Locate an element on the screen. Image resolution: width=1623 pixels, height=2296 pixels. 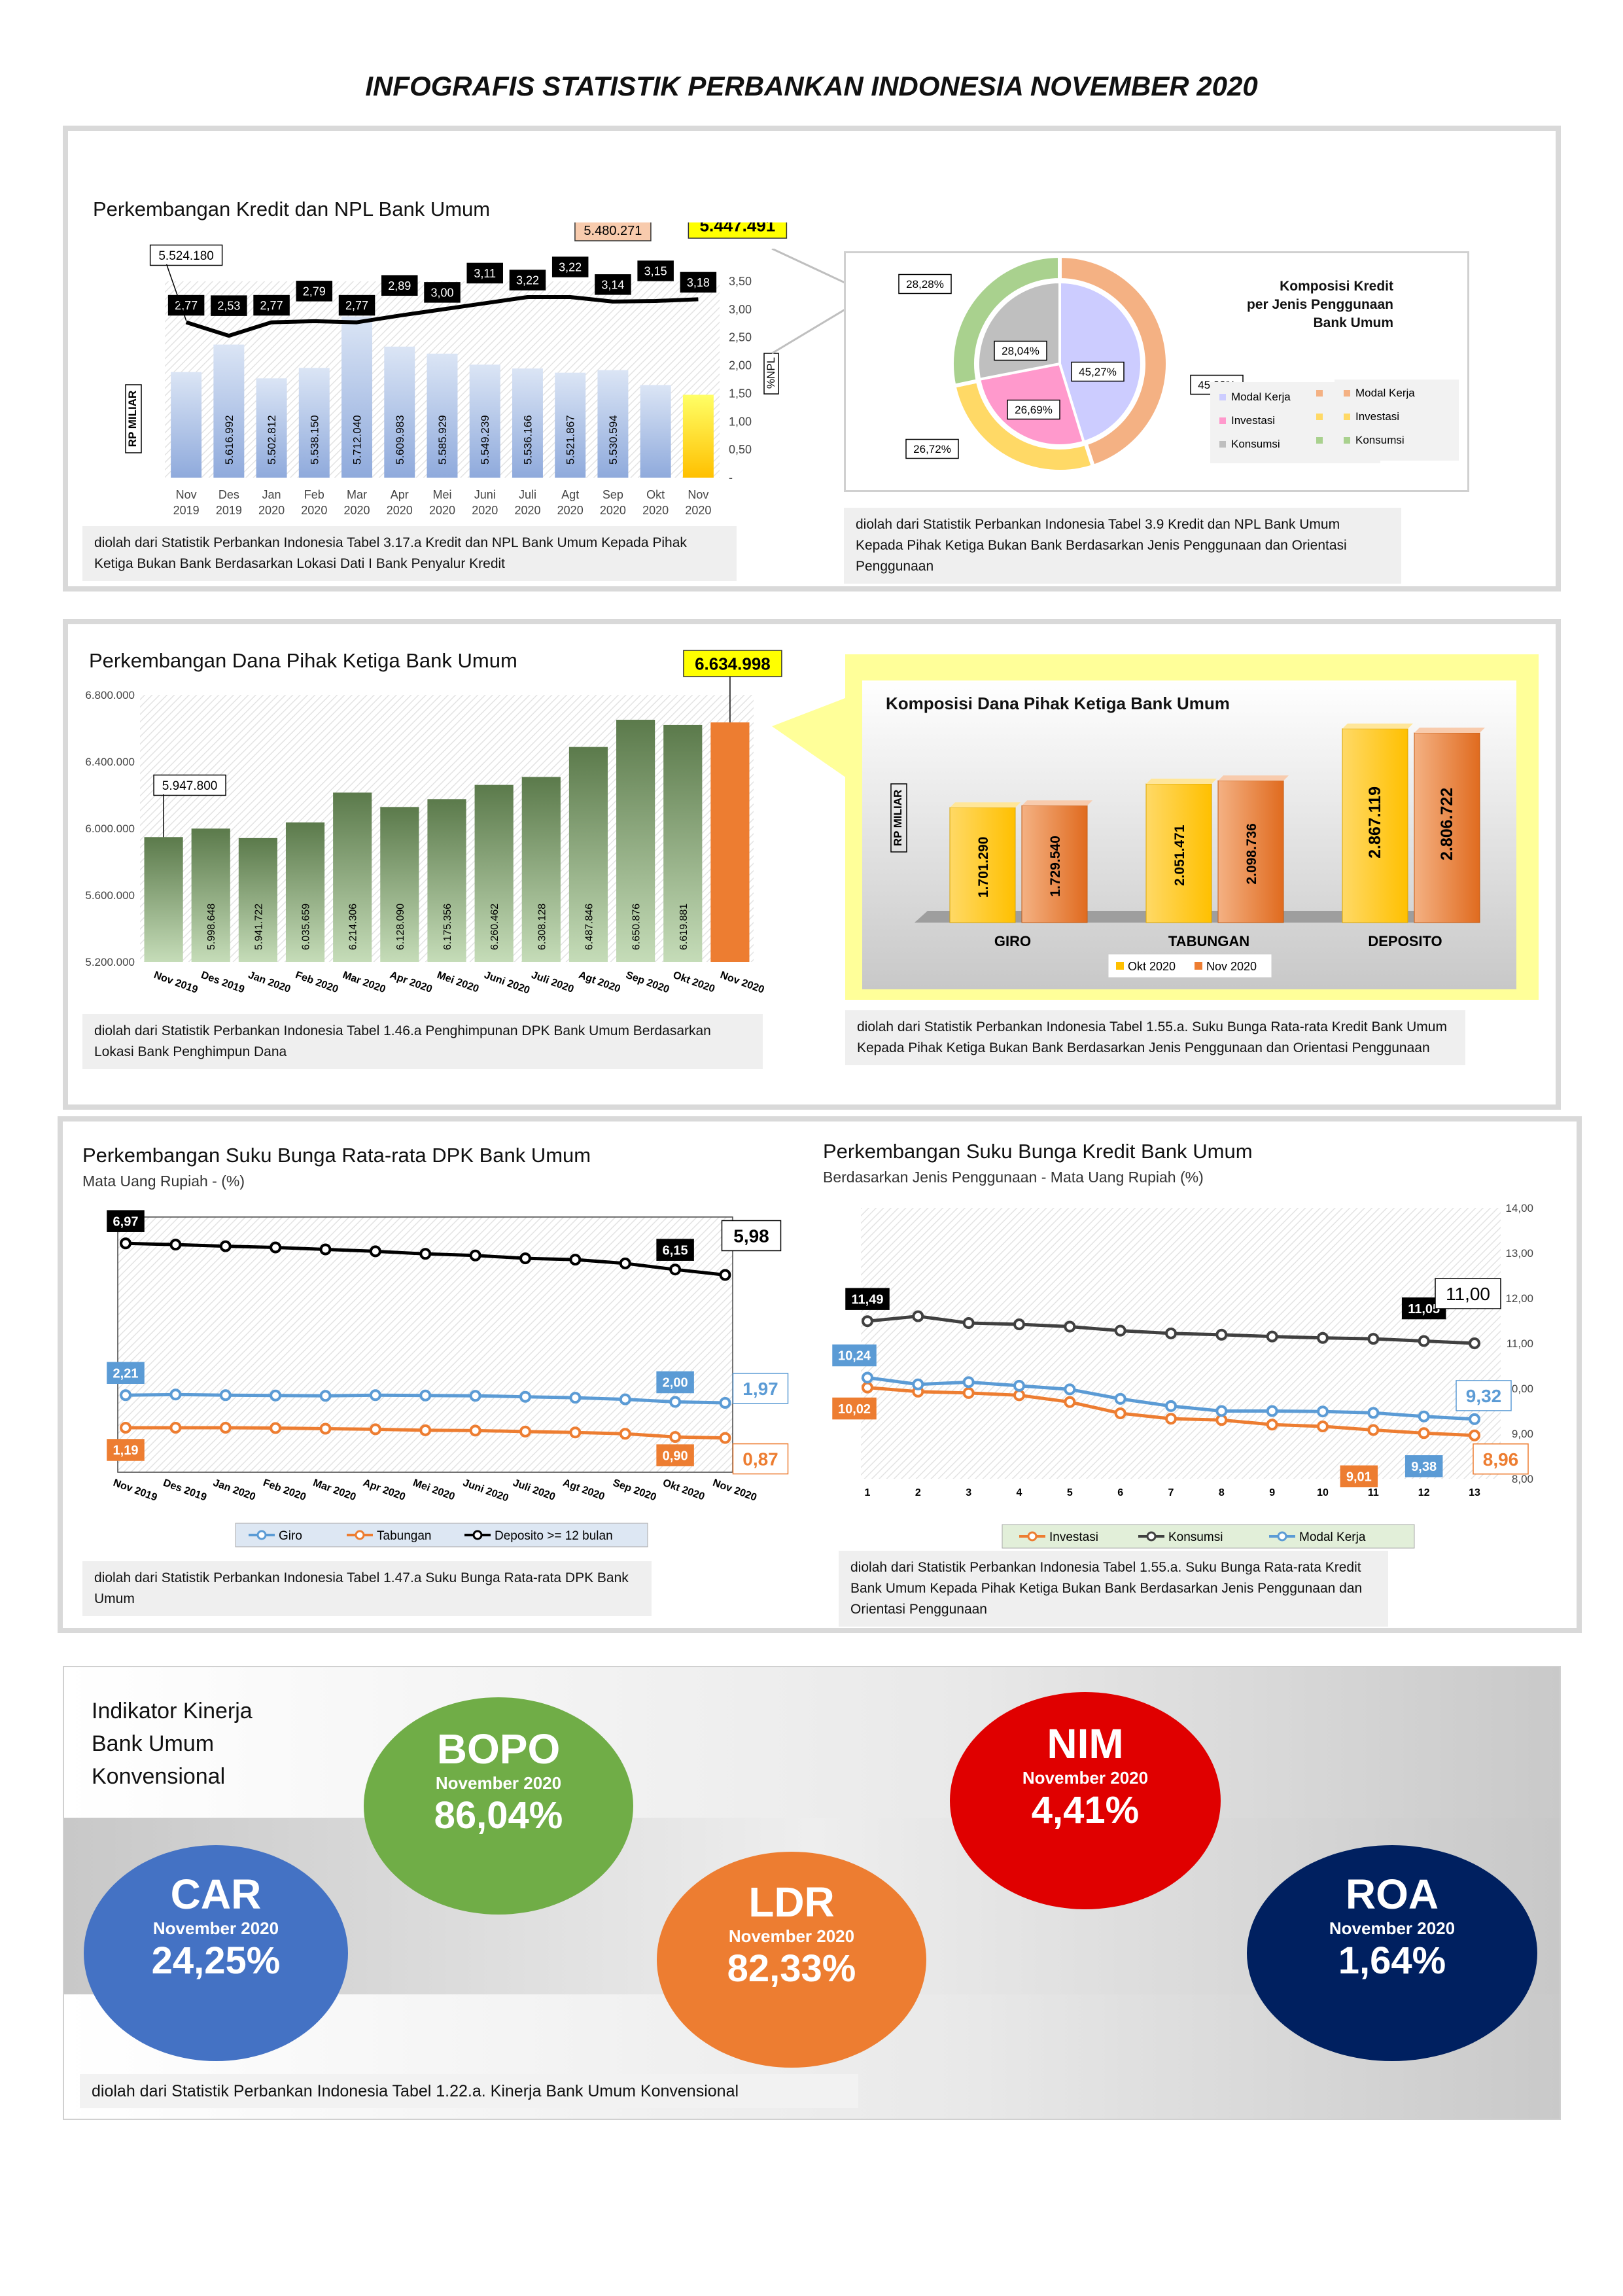
deposito-okt-label: 6,15 is located at coordinates (675, 1250).